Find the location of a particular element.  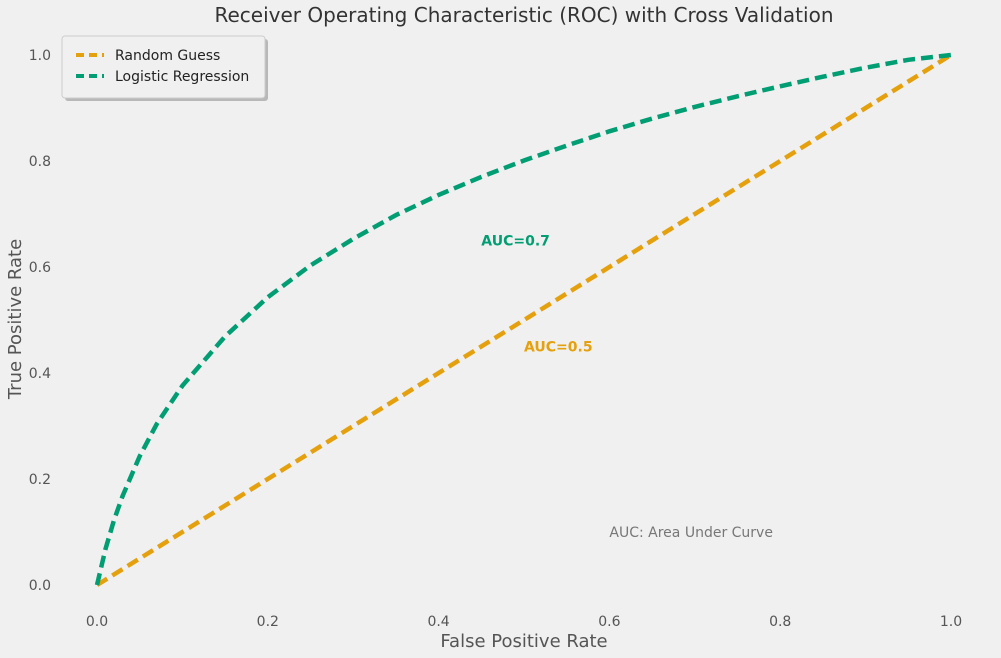

x-axis-ticks: 0.0 0.2 0.4 0.6 0.8 1.0 is located at coordinates (524, 622).